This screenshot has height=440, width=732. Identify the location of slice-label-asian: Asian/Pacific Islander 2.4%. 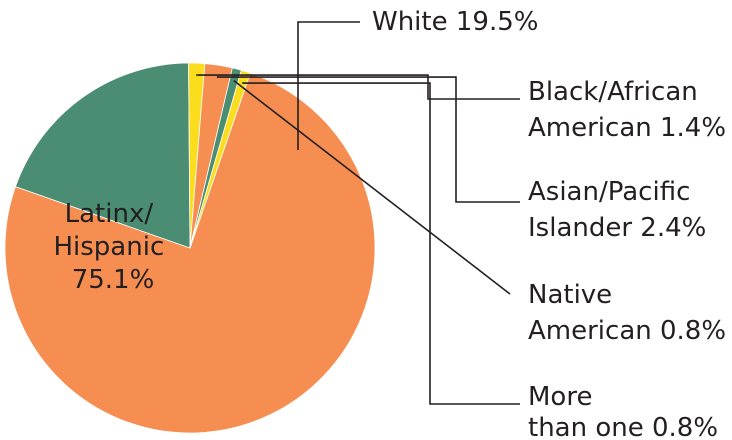
(617, 210).